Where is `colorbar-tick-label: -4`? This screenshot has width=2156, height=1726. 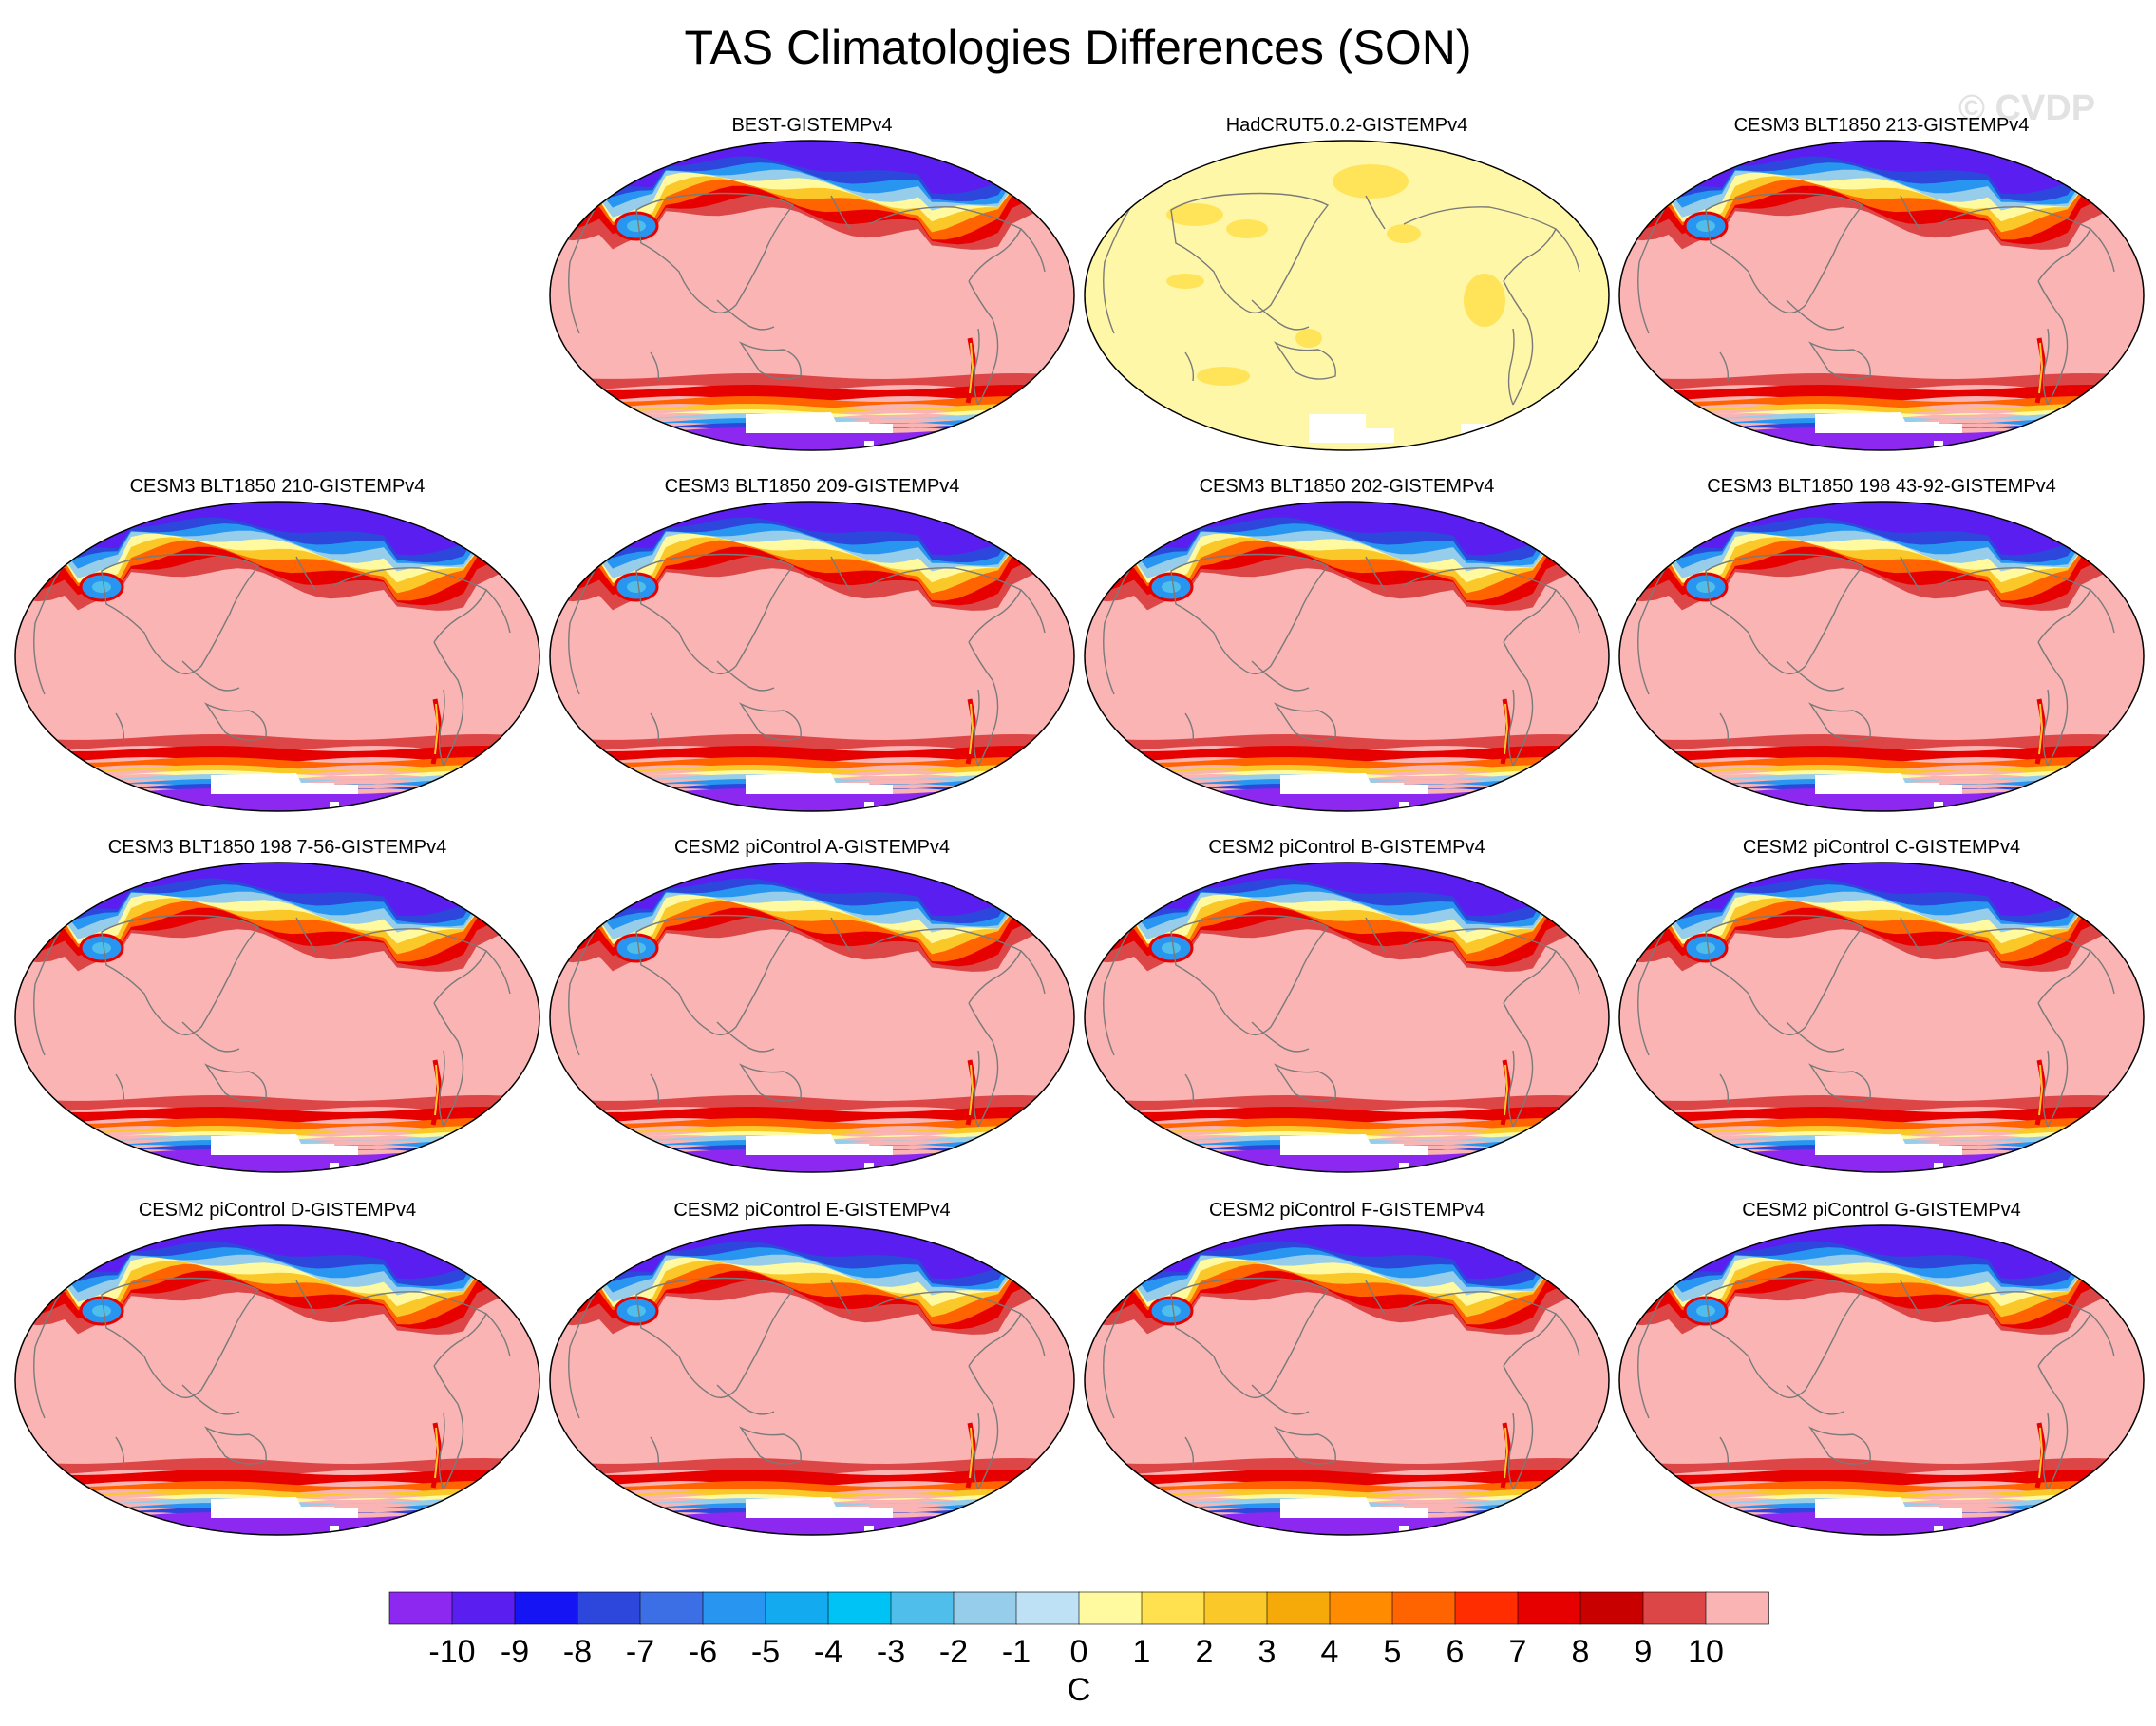 colorbar-tick-label: -4 is located at coordinates (828, 1652).